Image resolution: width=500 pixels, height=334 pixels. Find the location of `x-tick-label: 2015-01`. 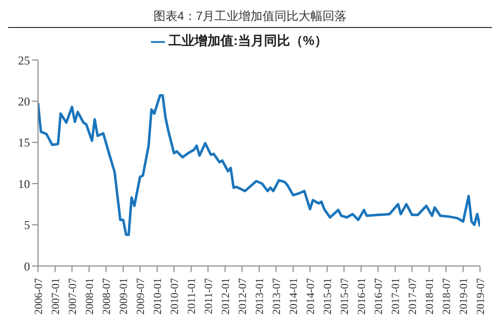

x-tick-label: 2015-01 is located at coordinates (328, 296).